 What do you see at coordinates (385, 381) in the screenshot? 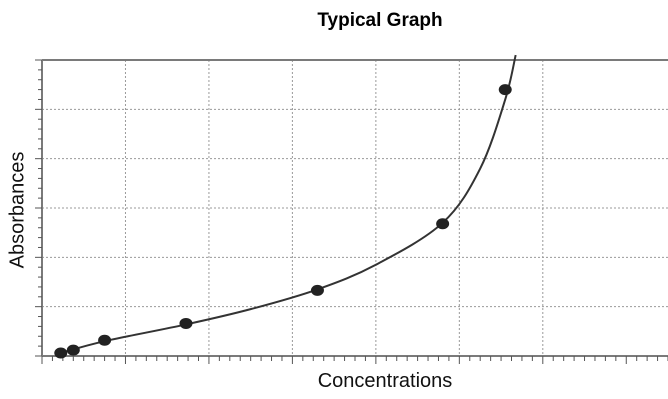
I see `x-axis-label: Concentrations` at bounding box center [385, 381].